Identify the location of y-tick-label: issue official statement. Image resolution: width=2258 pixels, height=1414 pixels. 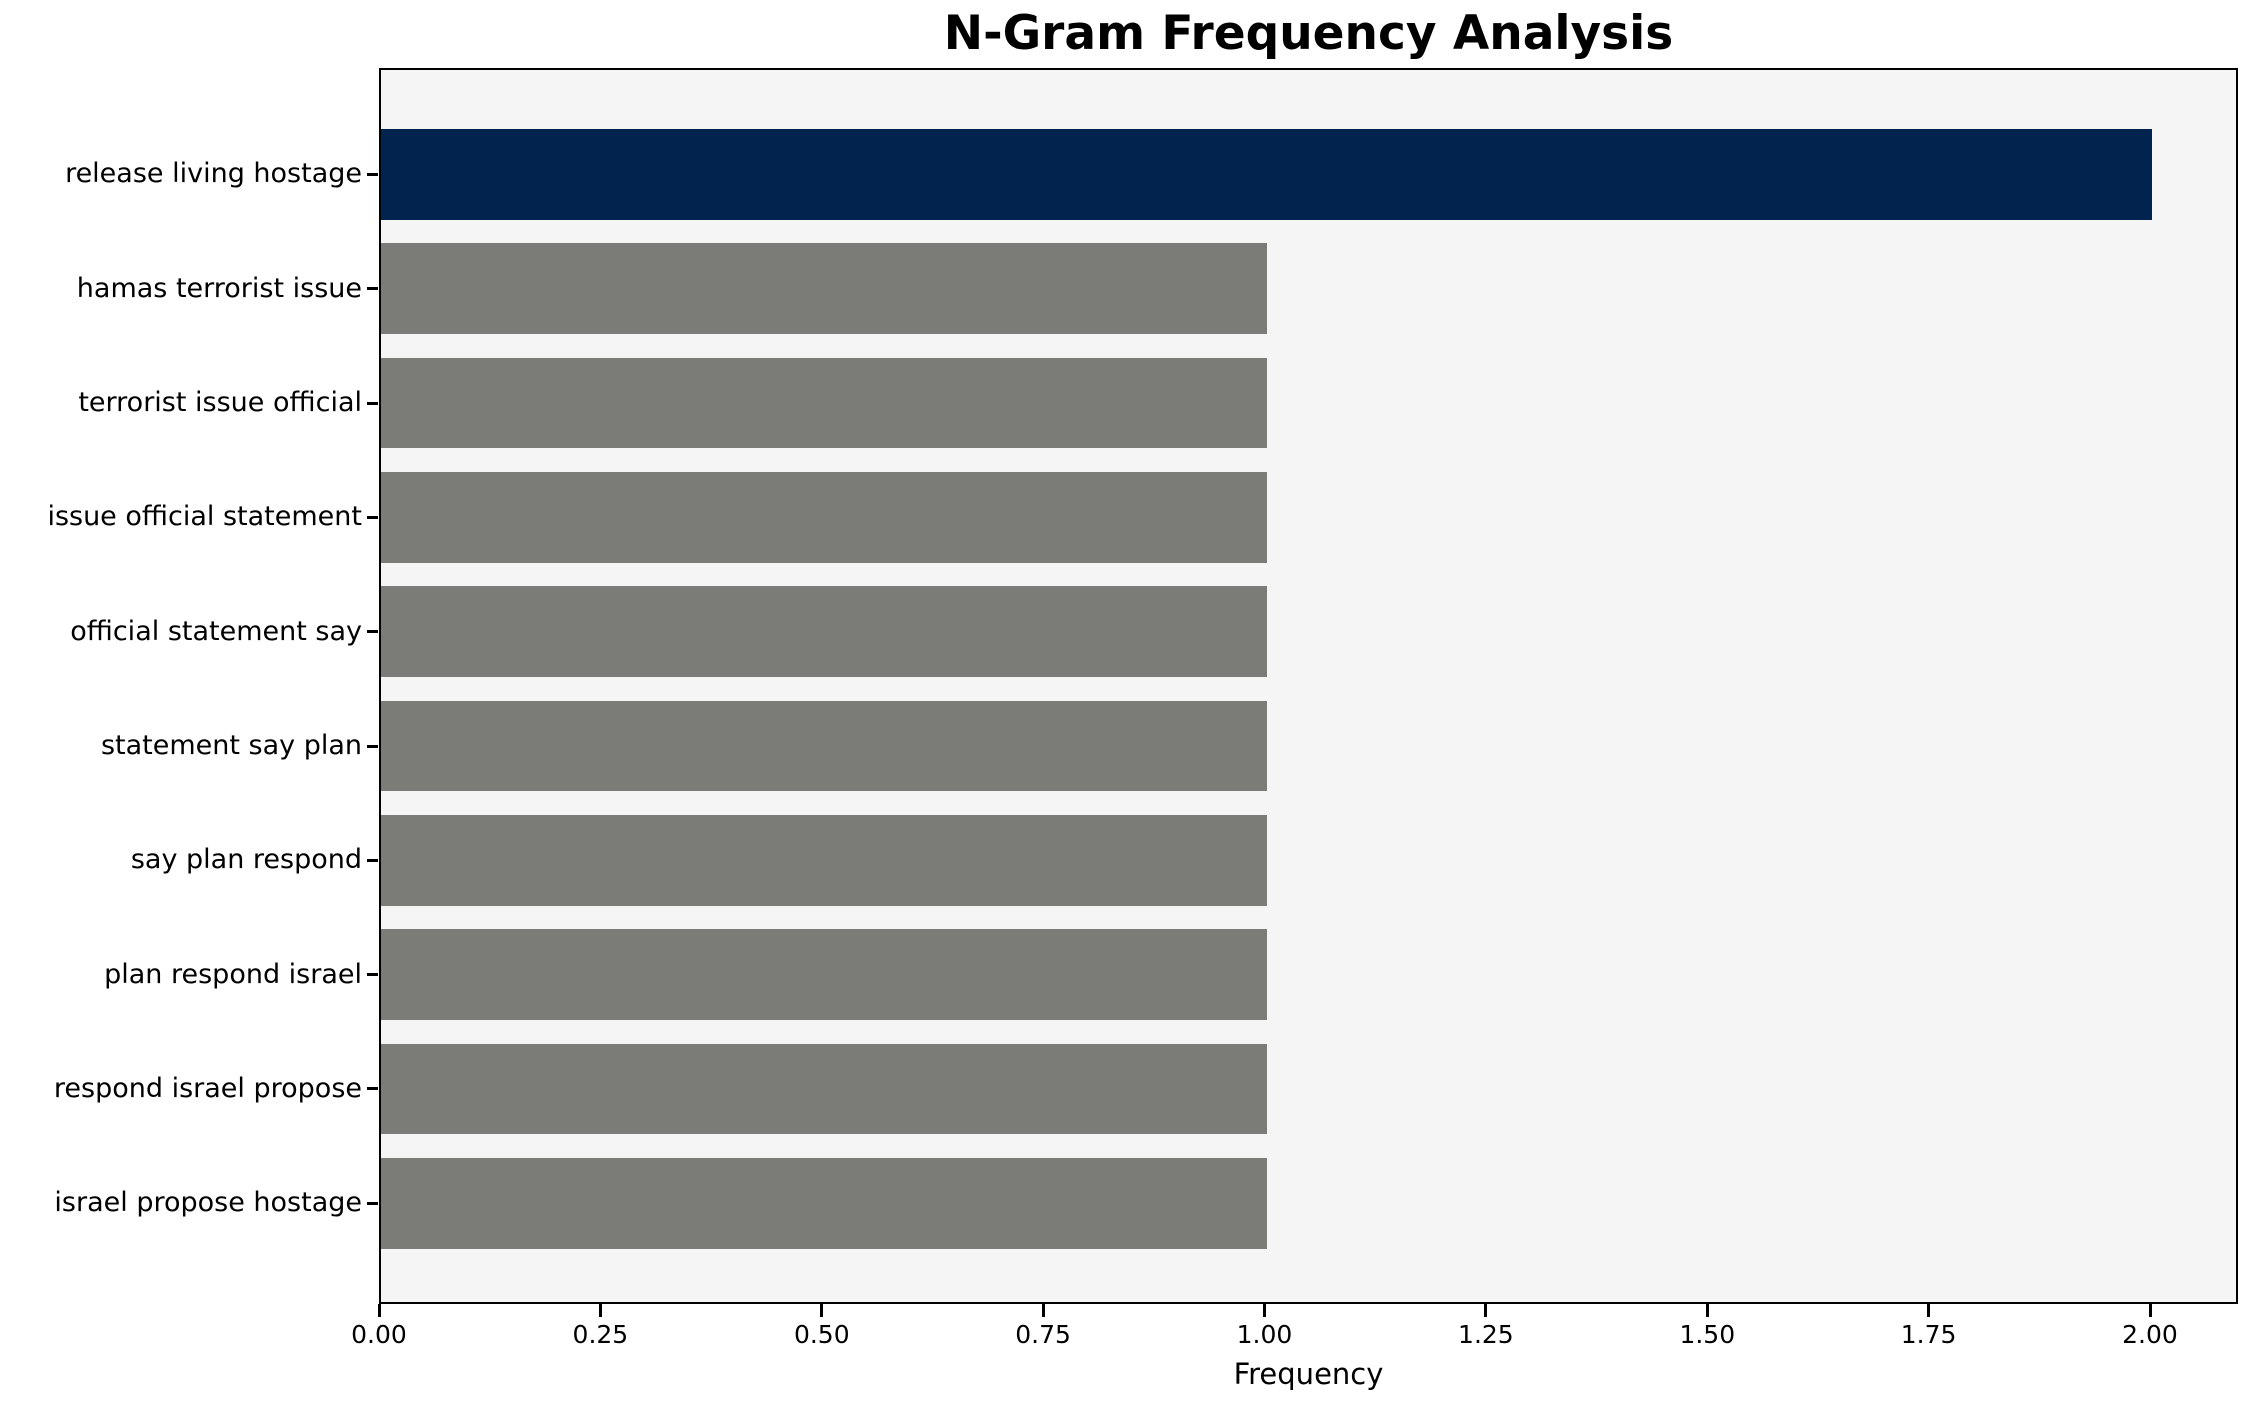
(204, 517).